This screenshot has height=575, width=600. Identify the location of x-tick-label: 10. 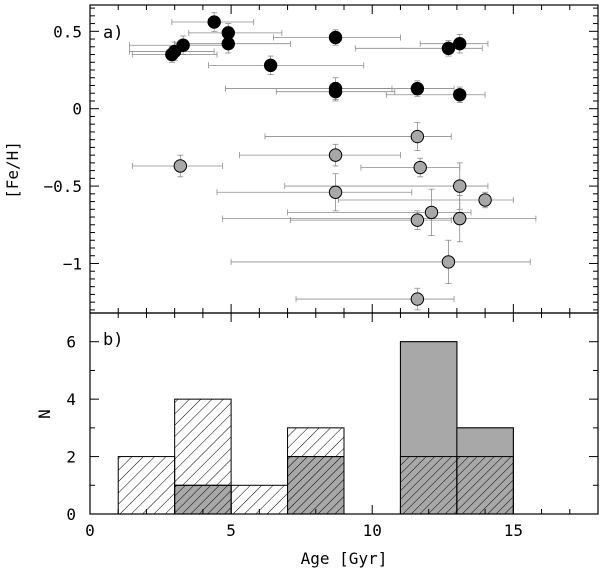
(372, 530).